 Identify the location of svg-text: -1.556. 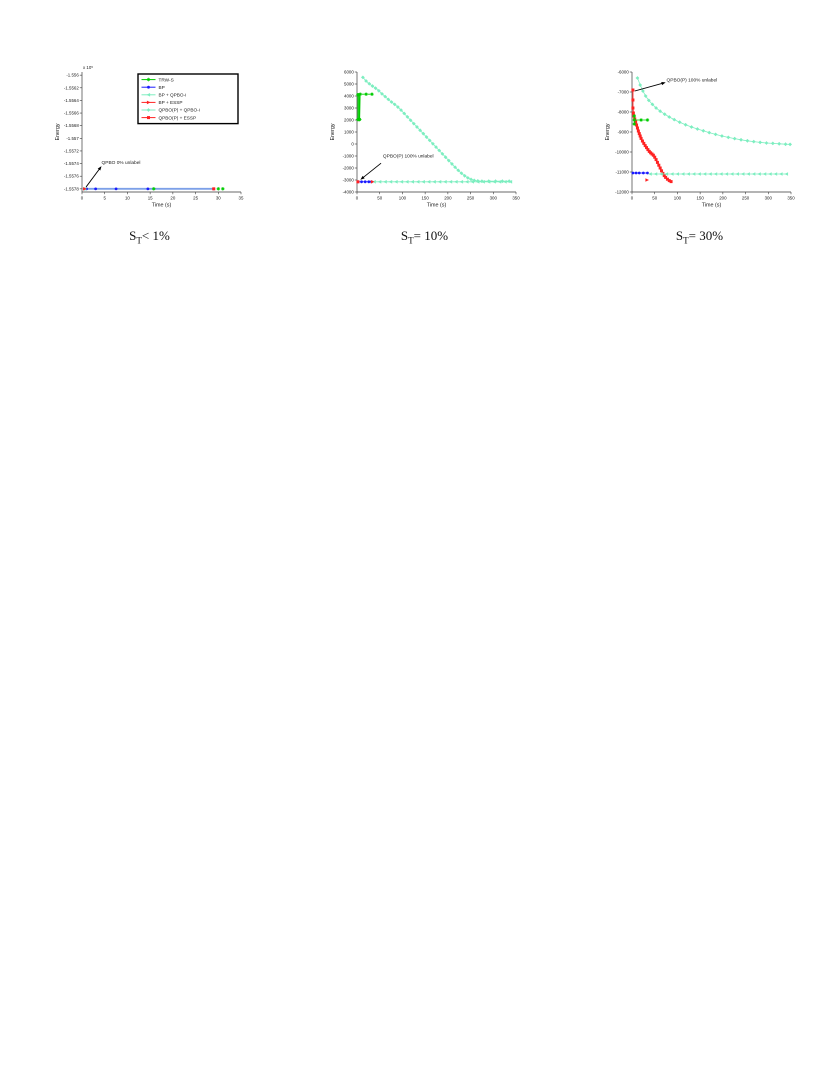
(72, 75).